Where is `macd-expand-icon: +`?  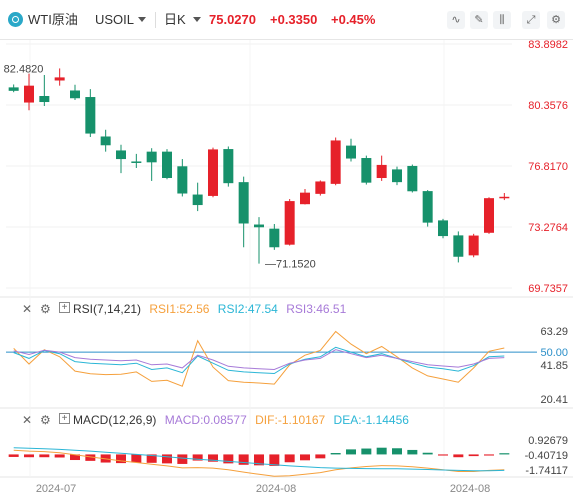
macd-expand-icon: + is located at coordinates (64, 418).